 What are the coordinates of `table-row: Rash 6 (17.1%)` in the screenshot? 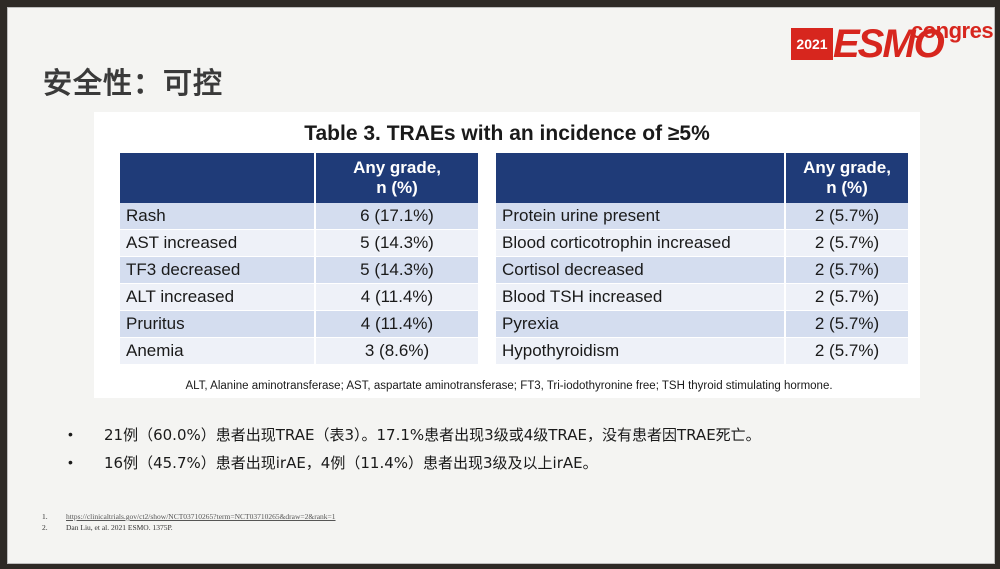 It's located at (299, 216).